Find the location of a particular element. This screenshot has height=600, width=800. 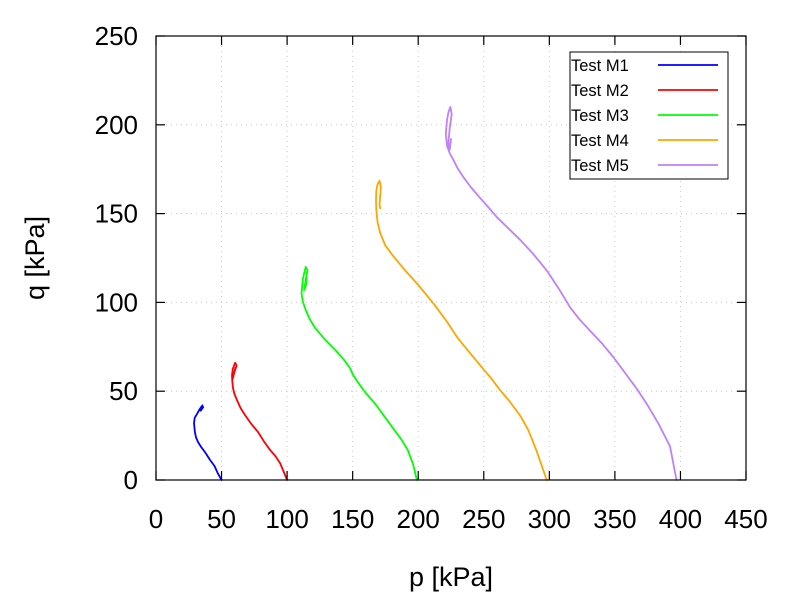

x-tick-label: 100 is located at coordinates (286, 519).